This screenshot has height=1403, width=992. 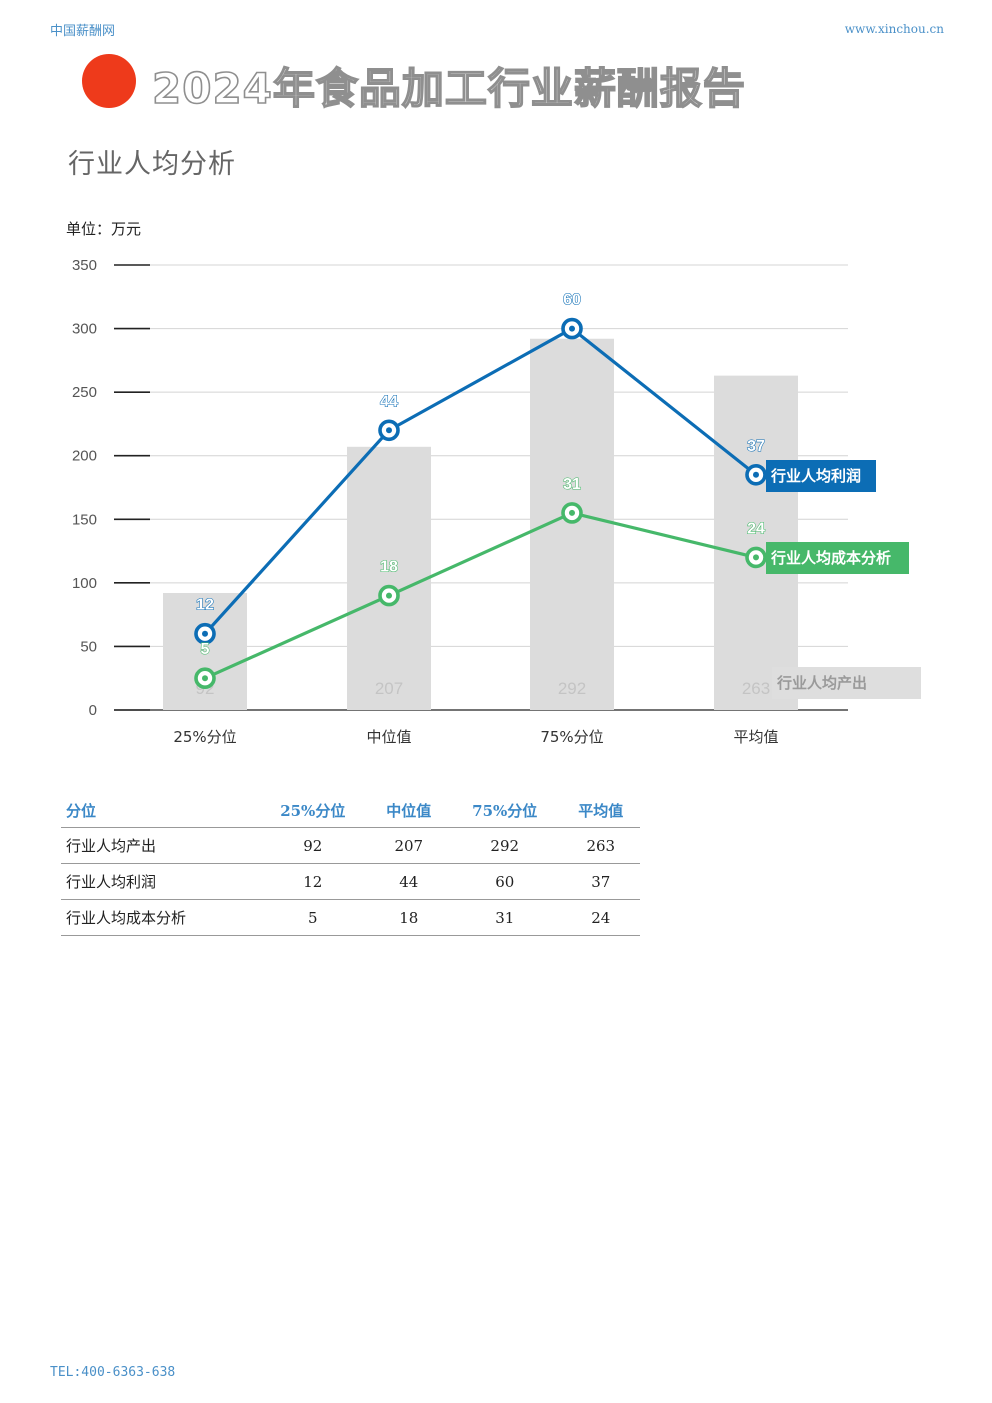 I want to click on x-tick-label: 中位值, so click(x=388, y=737).